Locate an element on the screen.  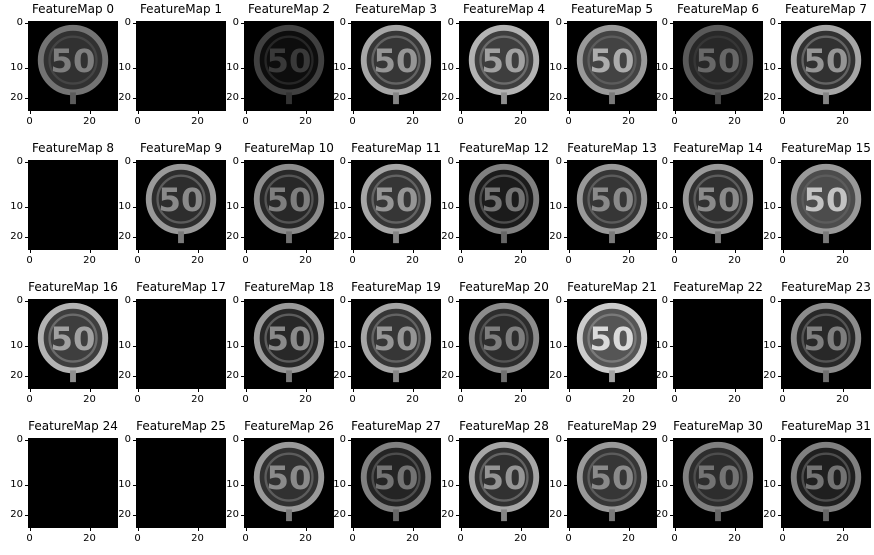
feature-map-panel: FeatureMap 6 50 0 10 20 0 20 is located at coordinates (709, 64).